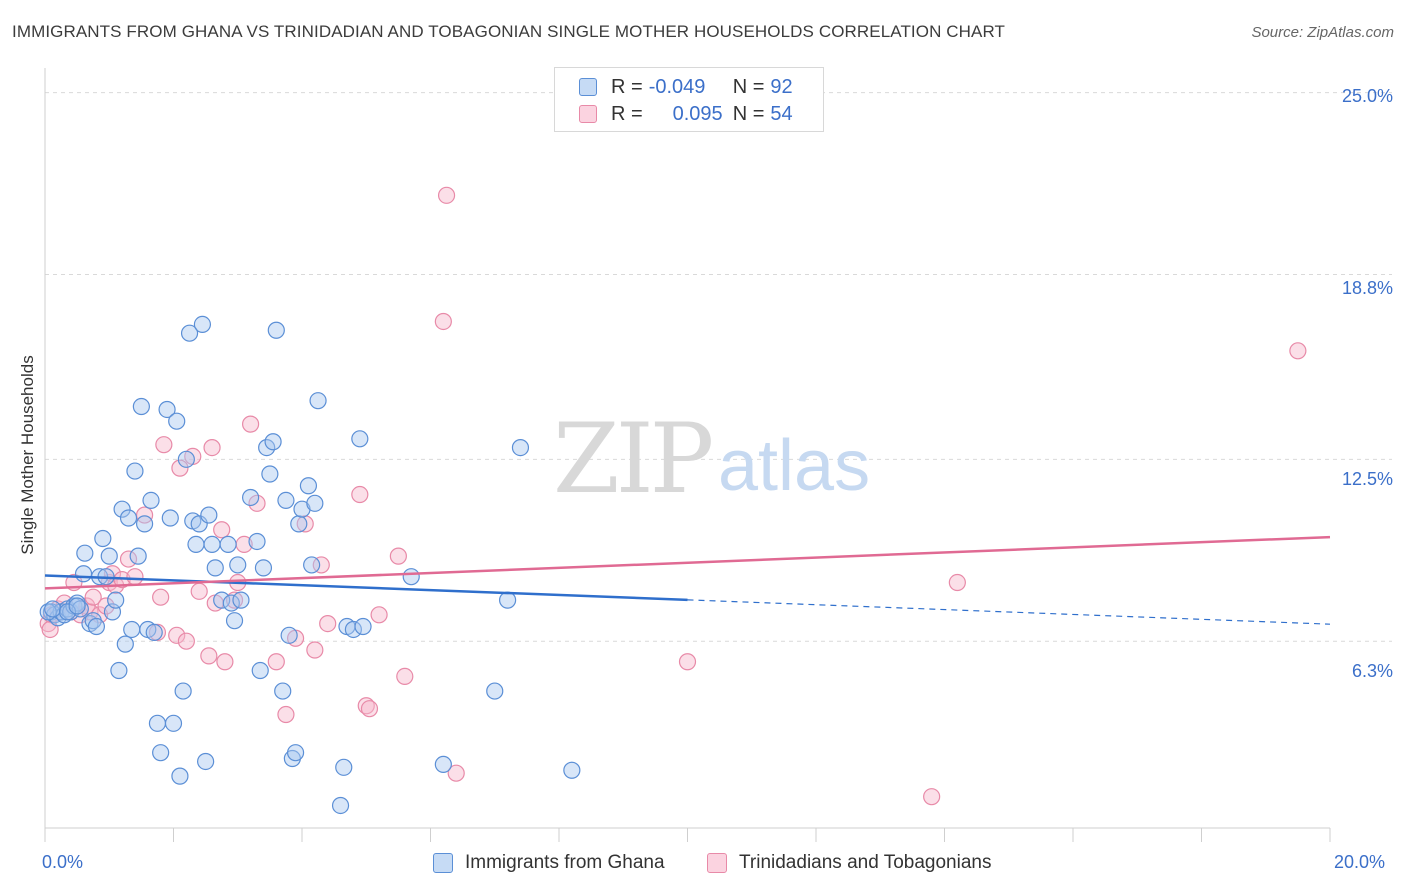 The height and width of the screenshot is (892, 1406). What do you see at coordinates (27, 455) in the screenshot?
I see `y-axis-label: Single Mother Households` at bounding box center [27, 455].